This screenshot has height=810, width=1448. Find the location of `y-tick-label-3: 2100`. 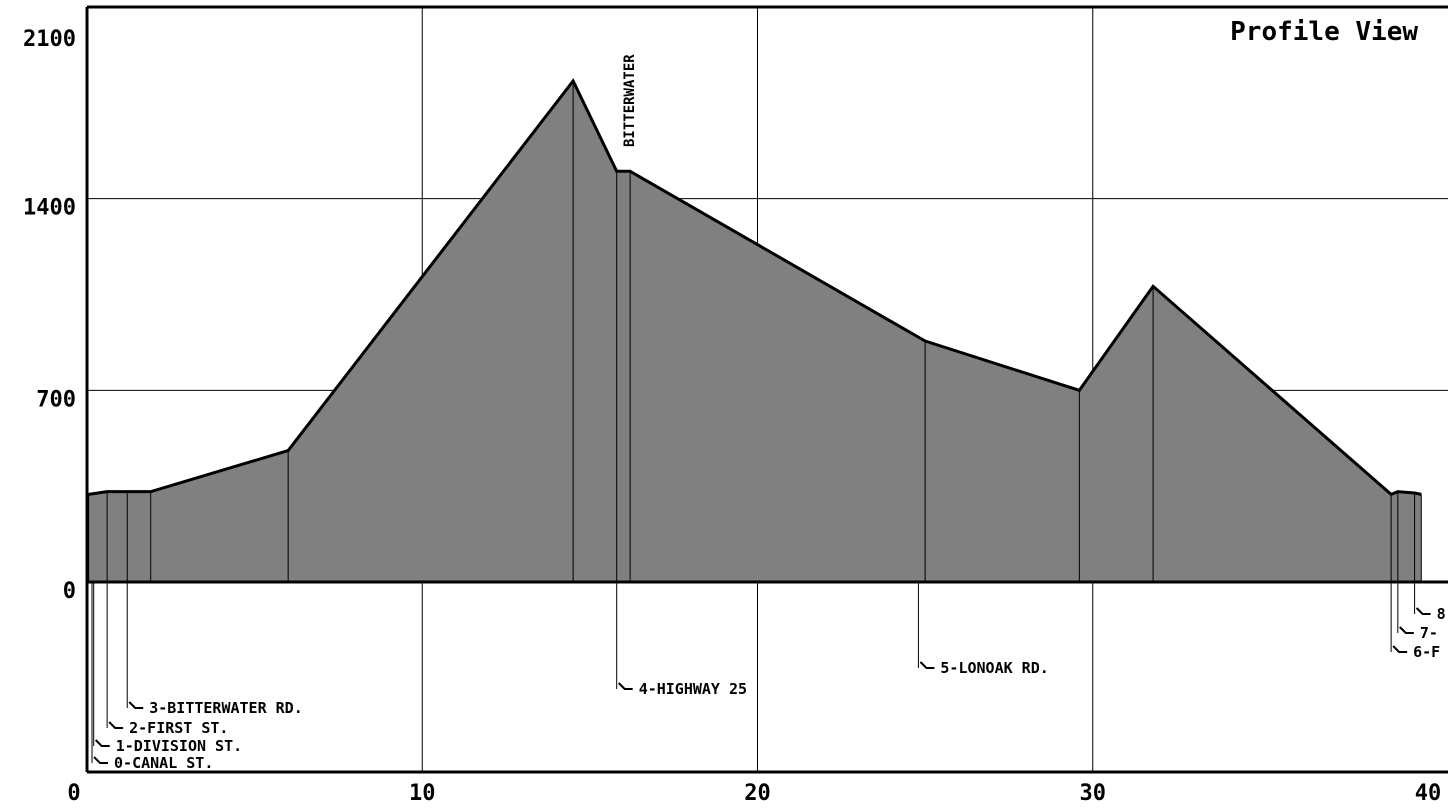

y-tick-label-3: 2100 is located at coordinates (49, 39).